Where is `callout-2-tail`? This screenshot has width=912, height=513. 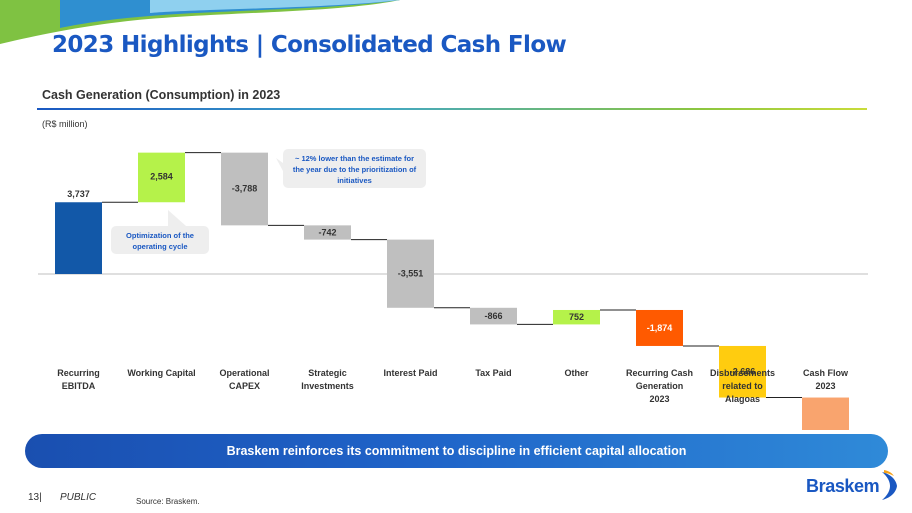 callout-2-tail is located at coordinates (279, 164).